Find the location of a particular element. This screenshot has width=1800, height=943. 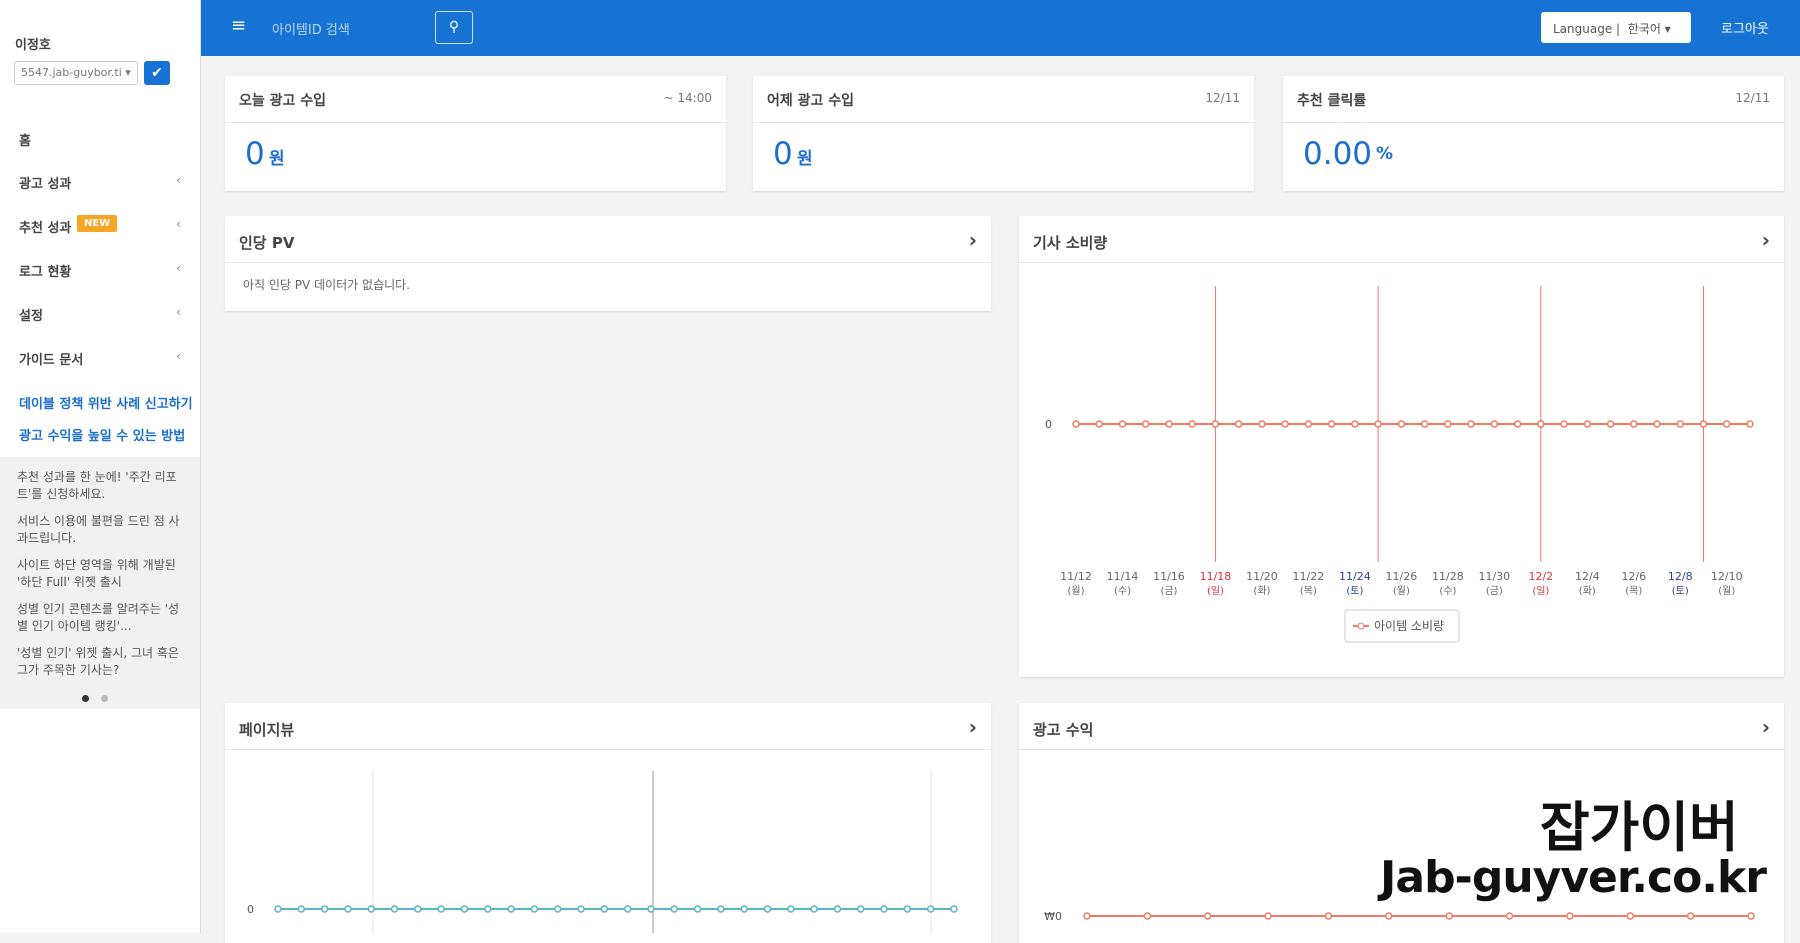

menu-item: 홈 is located at coordinates (25, 141).